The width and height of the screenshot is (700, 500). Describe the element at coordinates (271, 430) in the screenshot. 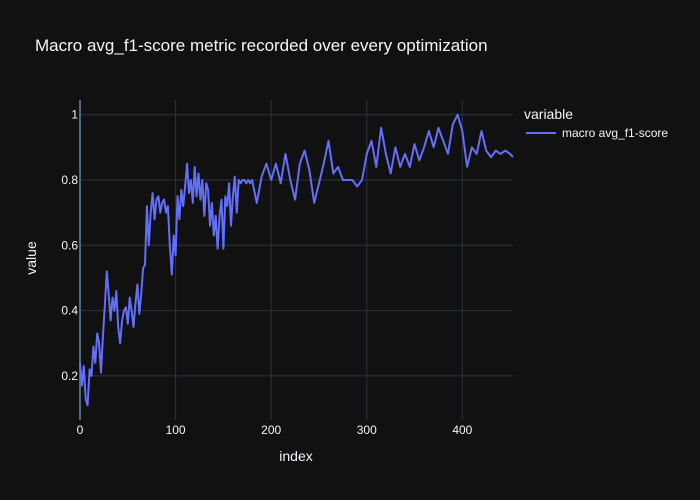

I see `x-tick-label: 200` at that location.